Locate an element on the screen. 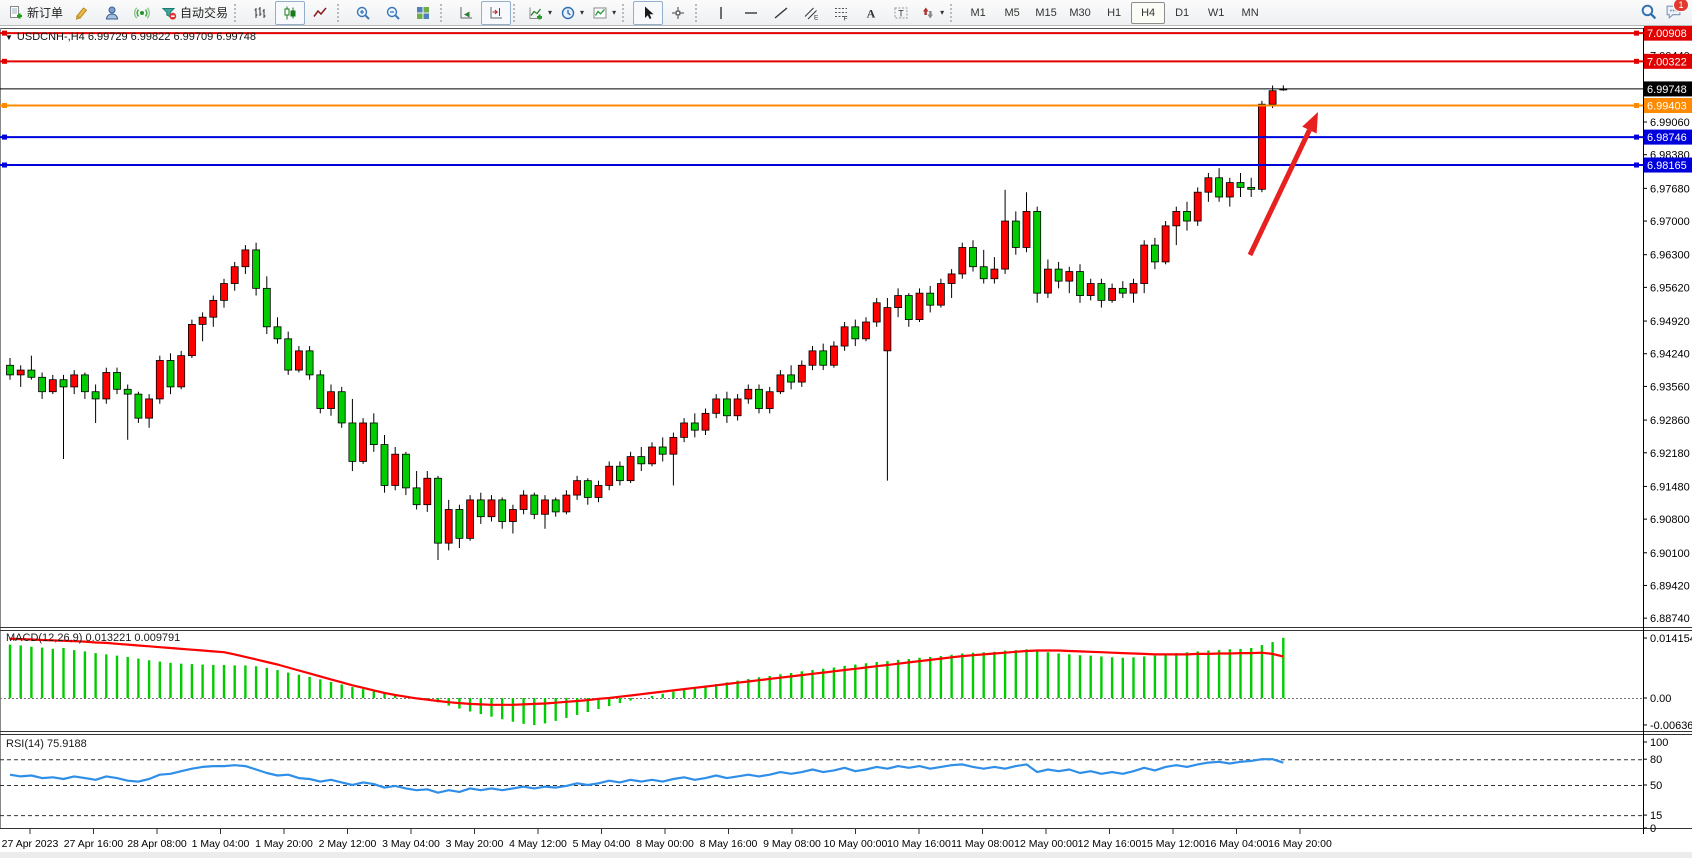 Image resolution: width=1692 pixels, height=858 pixels. timeframe-button-W1: W1 is located at coordinates (1216, 12).